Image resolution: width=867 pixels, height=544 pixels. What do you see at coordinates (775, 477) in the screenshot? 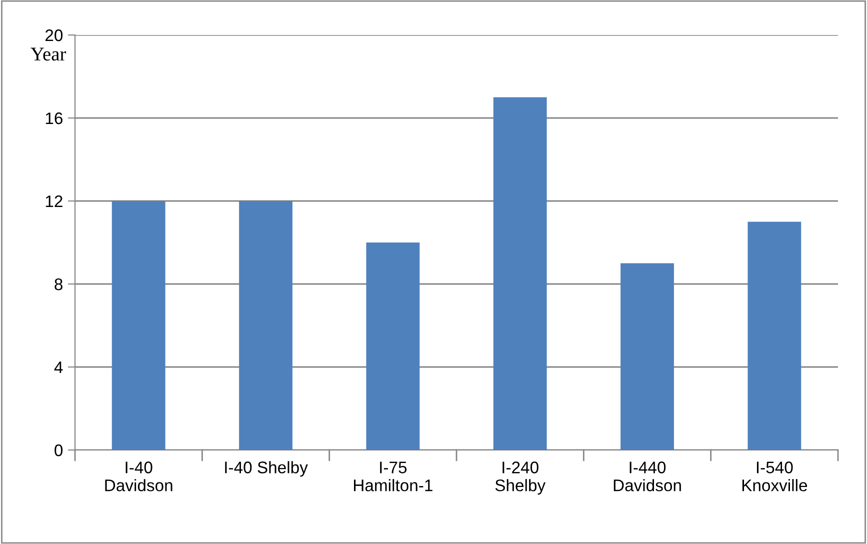
I see `x-tick-label: I-540 Knoxville` at bounding box center [775, 477].